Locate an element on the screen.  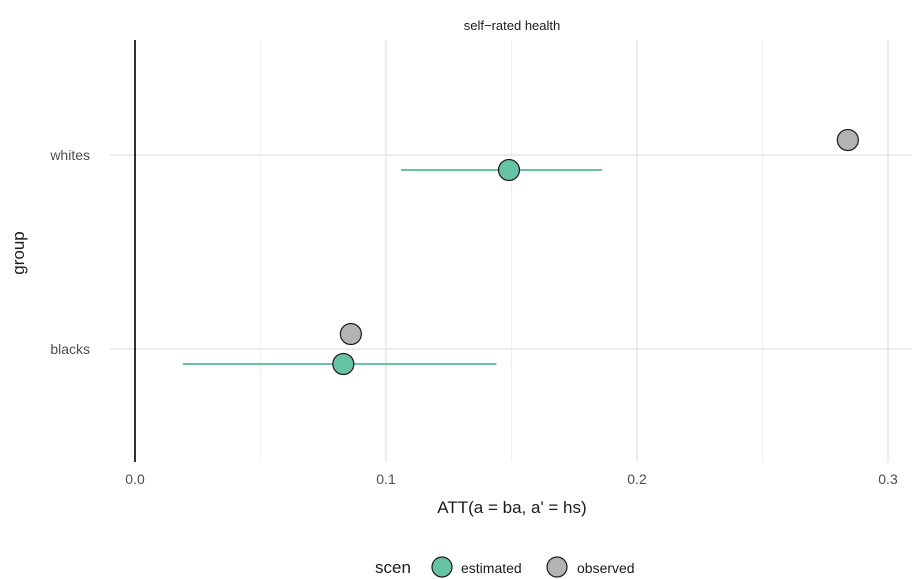
y-tick-label-whites: whites is located at coordinates (69, 155).